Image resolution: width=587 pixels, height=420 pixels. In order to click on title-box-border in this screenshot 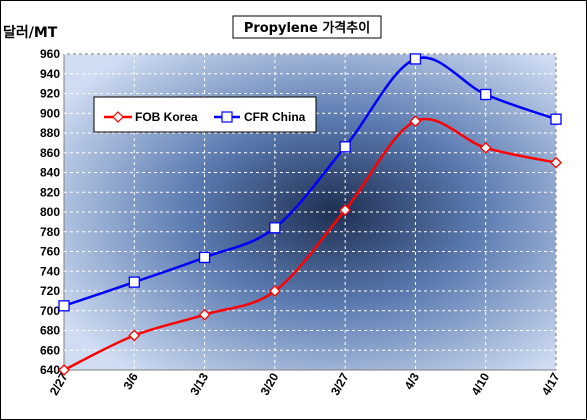, I will do `click(307, 27)`.